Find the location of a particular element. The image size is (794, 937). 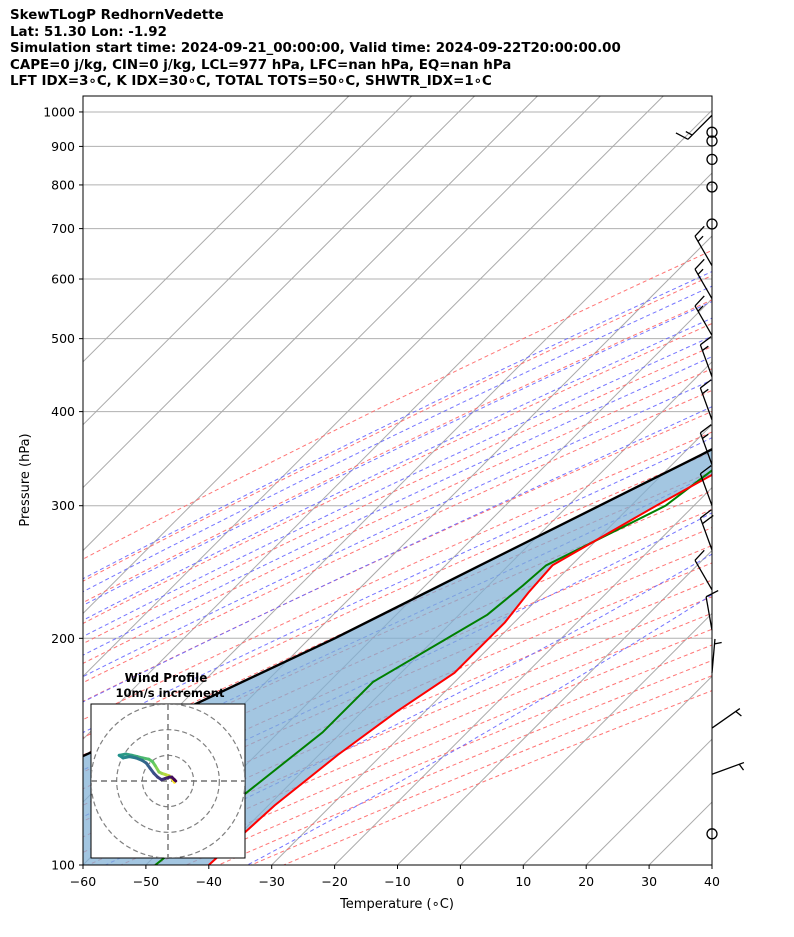

y-tick-label: 300 is located at coordinates (63, 505).